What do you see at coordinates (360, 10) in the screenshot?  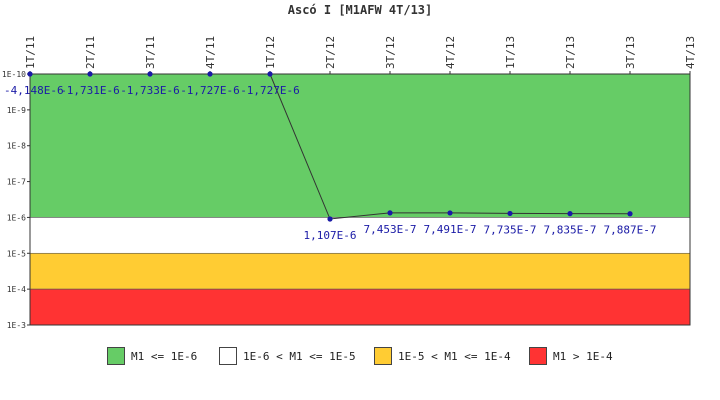 I see `chart-title: Ascó I [M1AFW 4T/13]` at bounding box center [360, 10].